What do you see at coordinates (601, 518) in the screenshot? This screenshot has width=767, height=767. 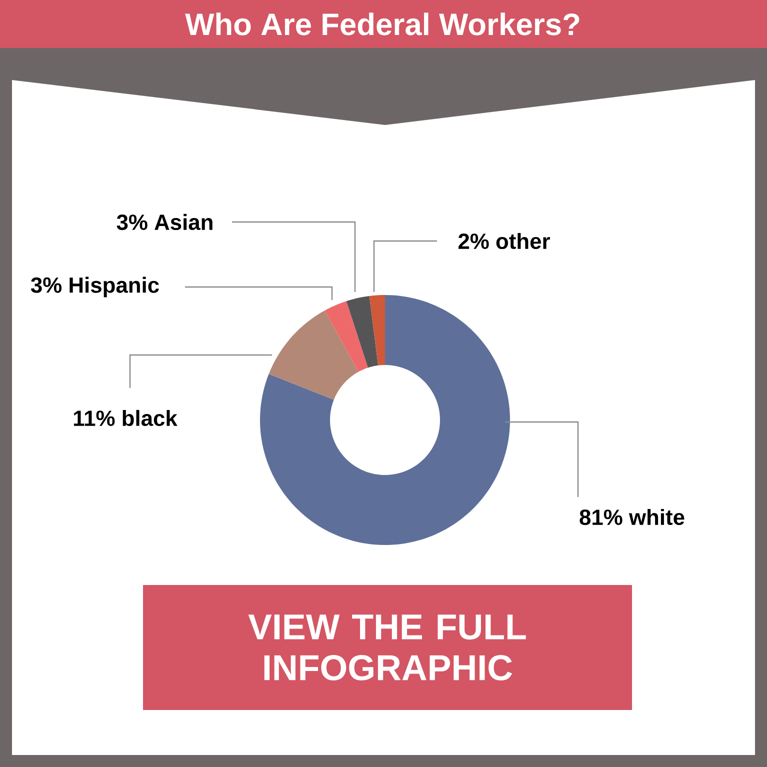 I see `data-label: 81%` at bounding box center [601, 518].